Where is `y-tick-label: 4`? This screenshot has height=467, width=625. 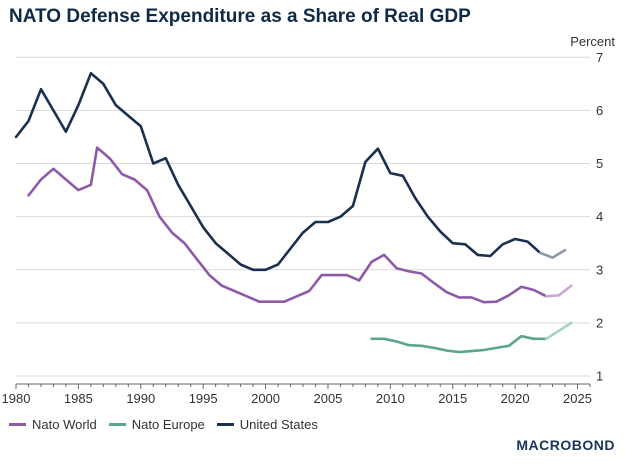
y-tick-label: 4 is located at coordinates (599, 216).